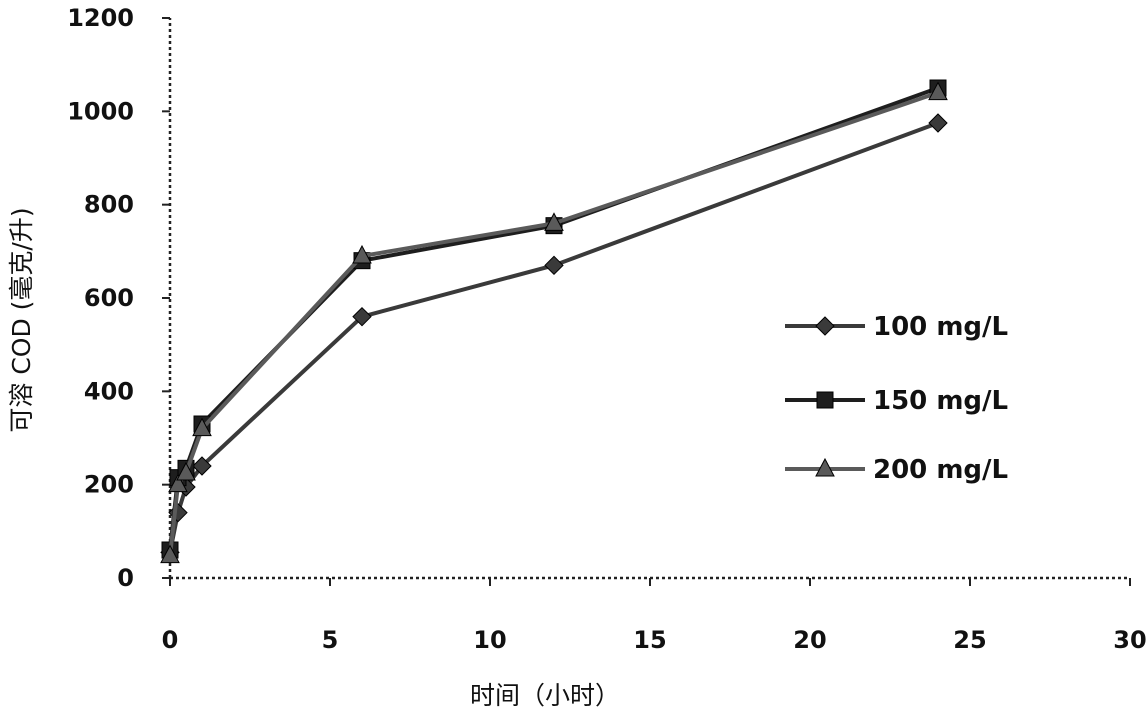 This screenshot has width=1147, height=719. I want to click on x-axis-title: 时间（小时）, so click(545, 695).